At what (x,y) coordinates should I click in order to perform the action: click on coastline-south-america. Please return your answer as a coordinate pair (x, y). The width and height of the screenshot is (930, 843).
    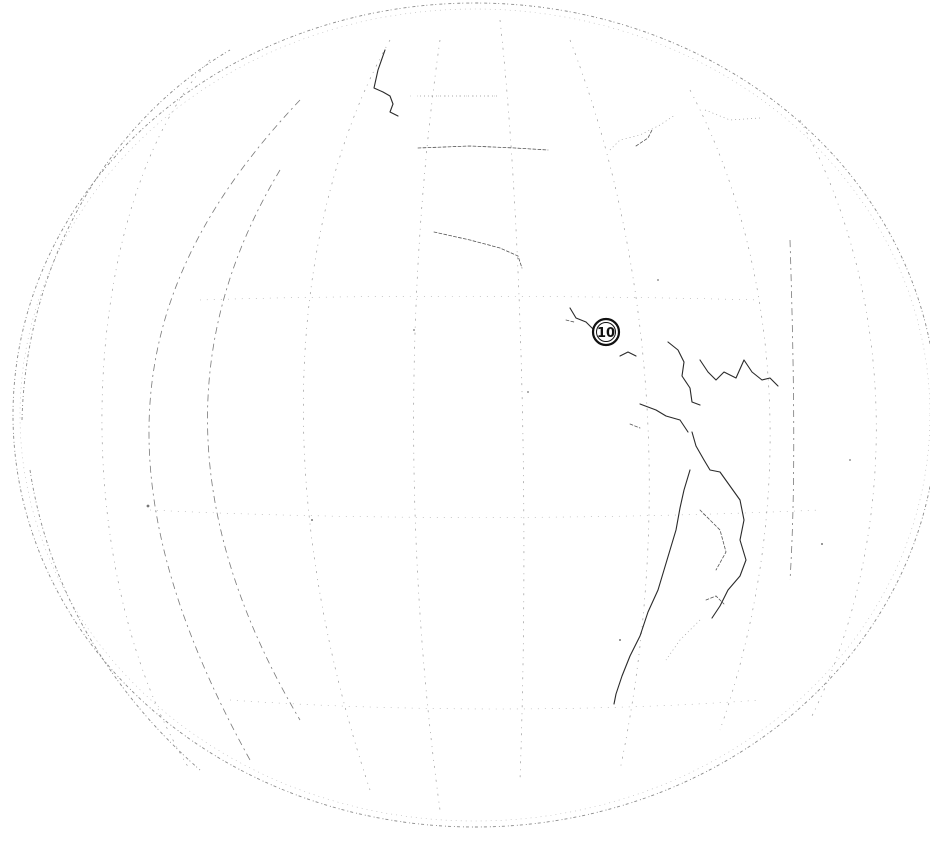
    Looking at the image, I should click on (680, 568).